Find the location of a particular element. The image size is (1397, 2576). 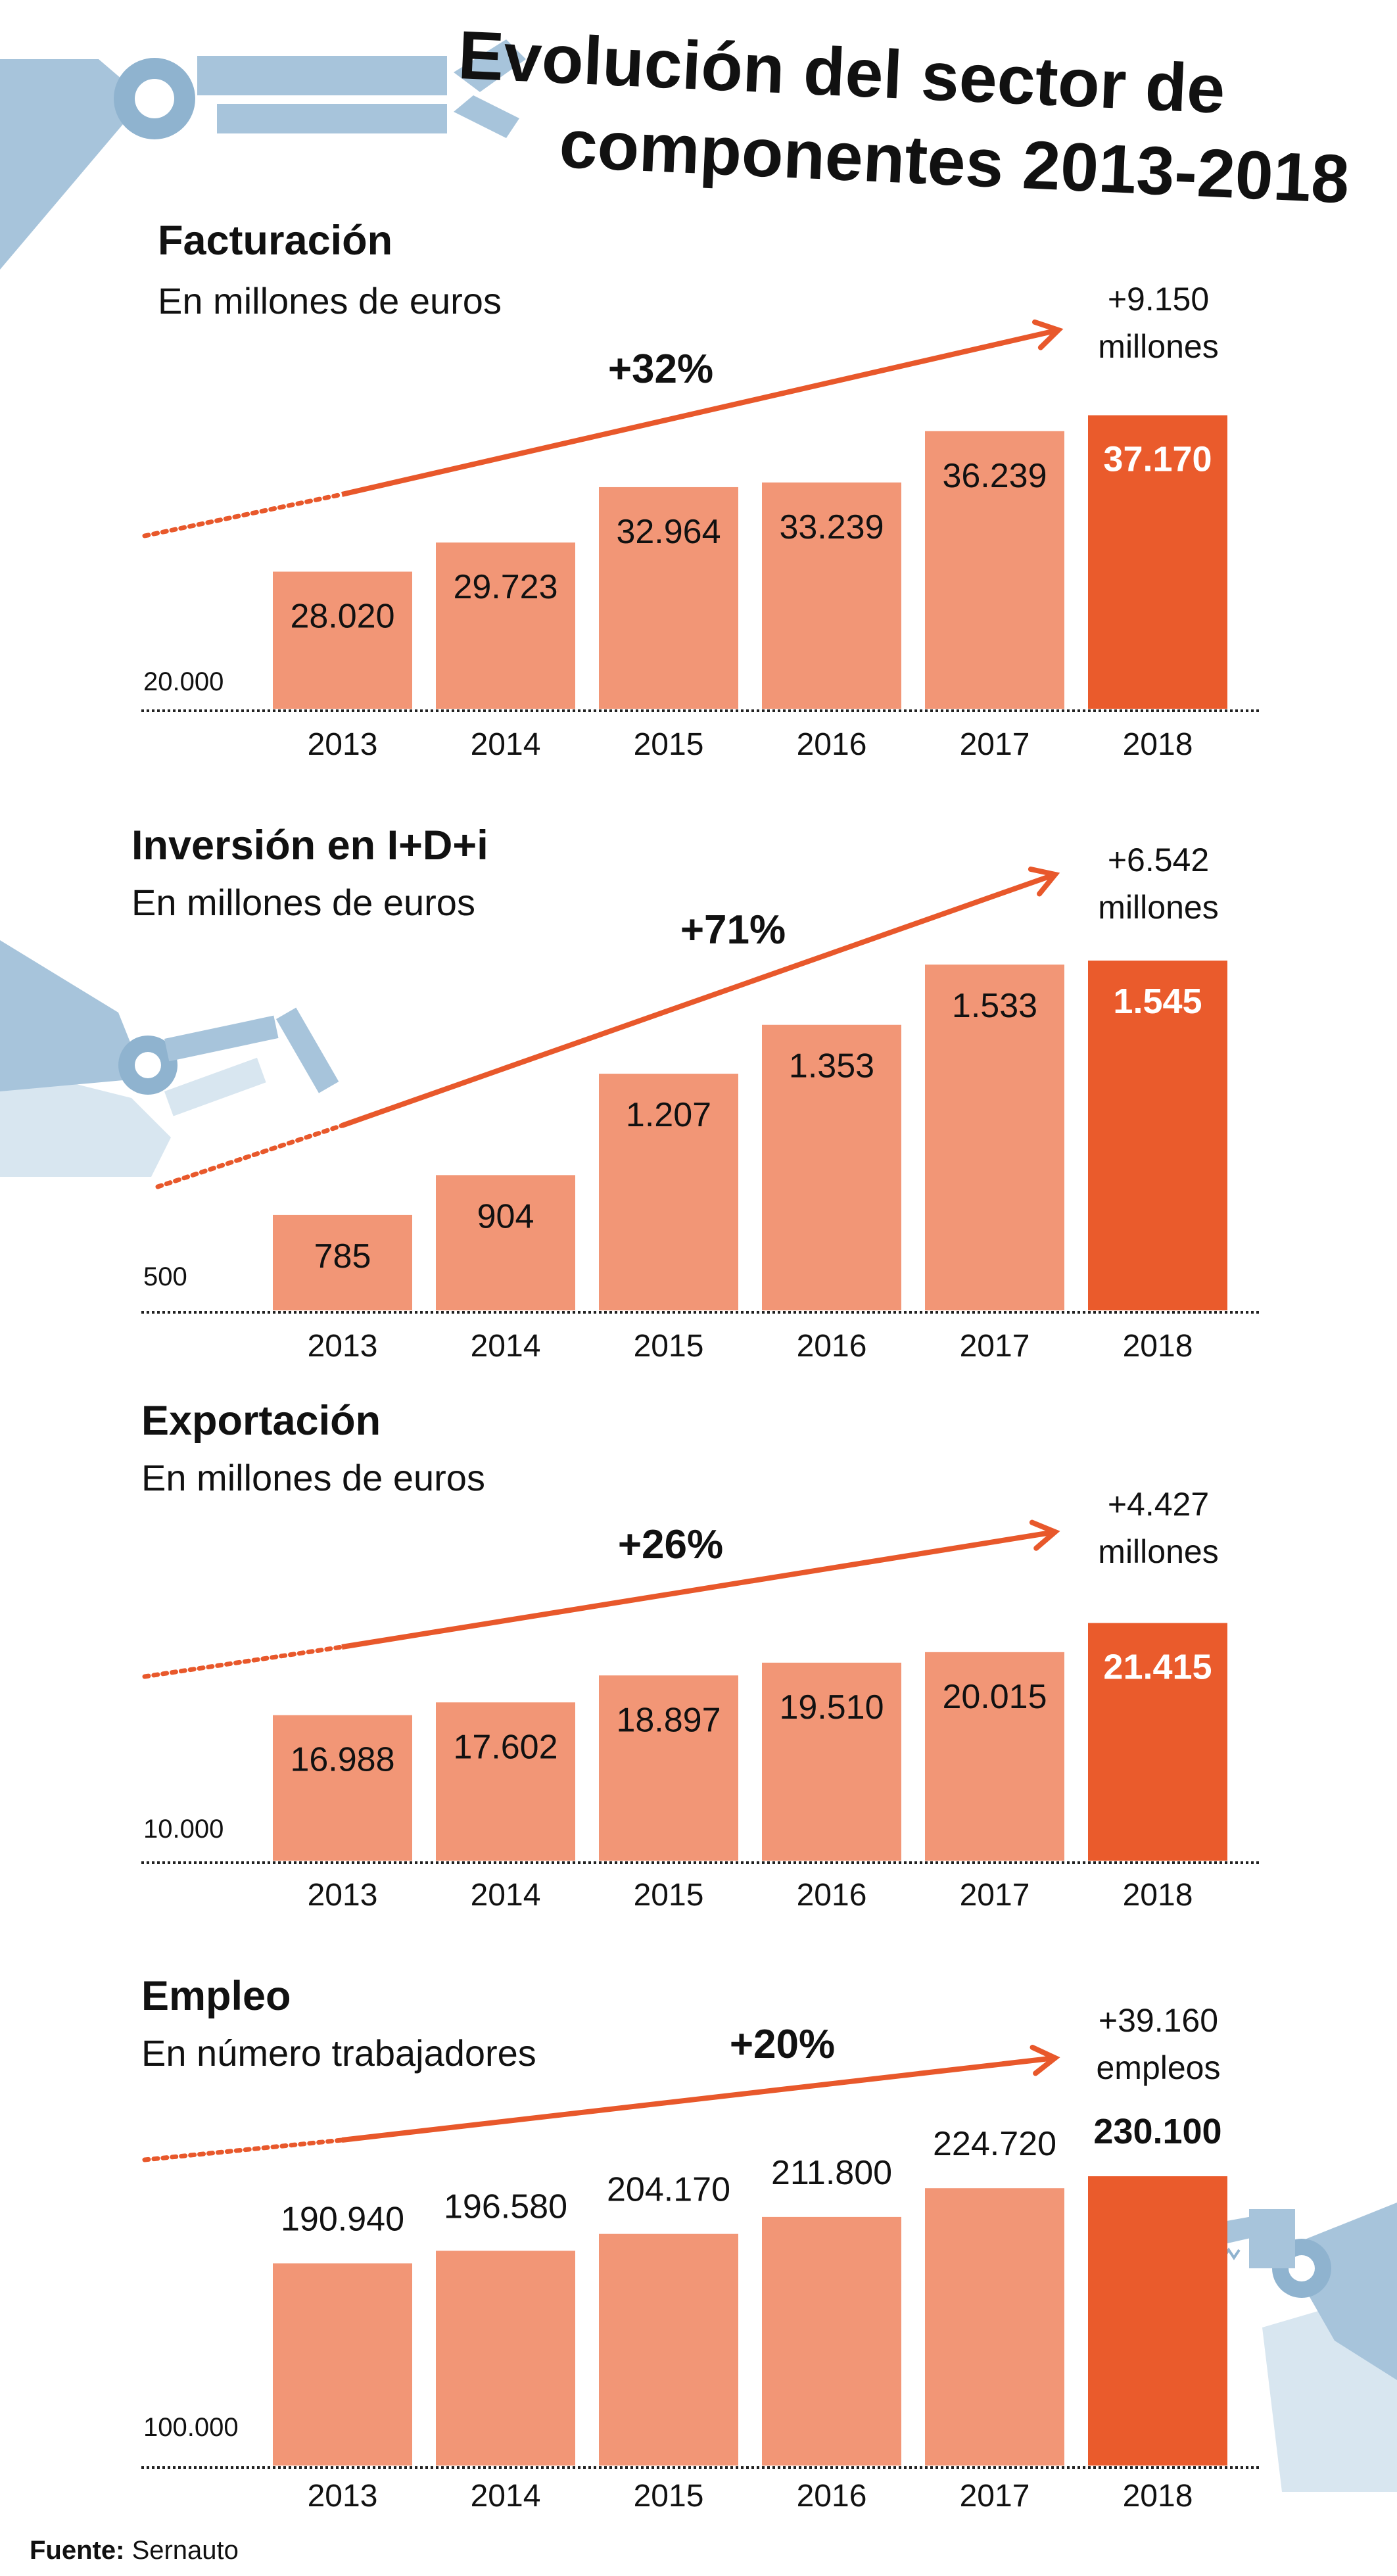

bar-value-label-2015: 18.897 is located at coordinates (669, 1720).